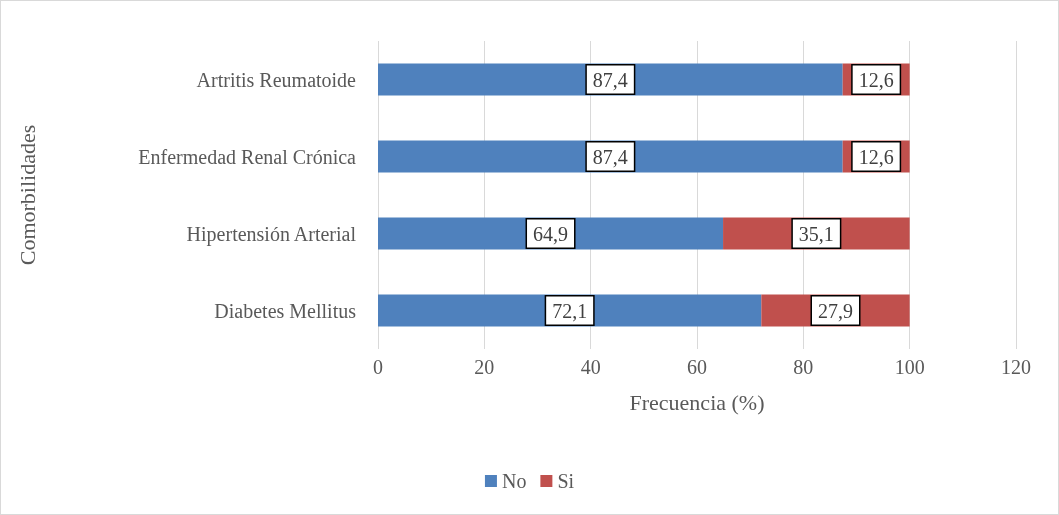  What do you see at coordinates (697, 402) in the screenshot?
I see `x-axis-title: Frecuencia (%)` at bounding box center [697, 402].